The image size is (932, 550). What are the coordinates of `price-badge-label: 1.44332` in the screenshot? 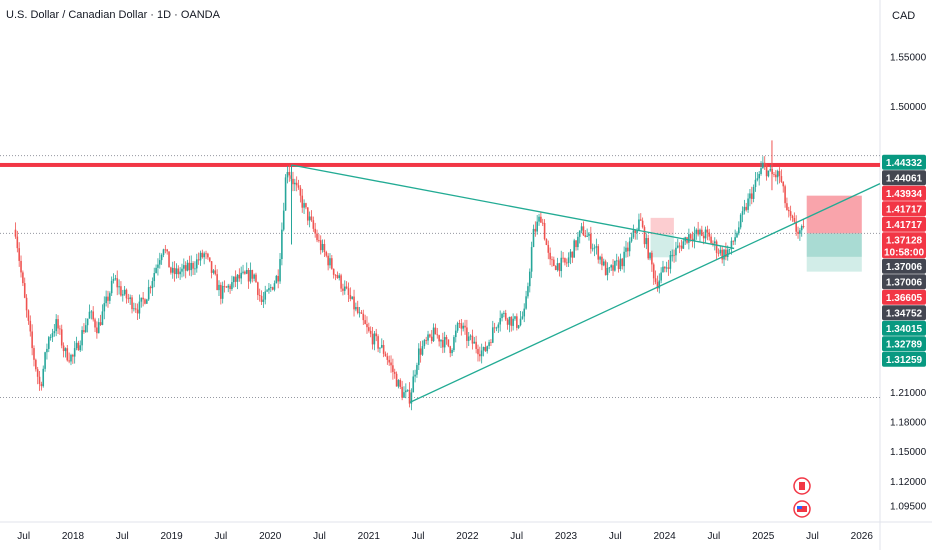 It's located at (904, 163).